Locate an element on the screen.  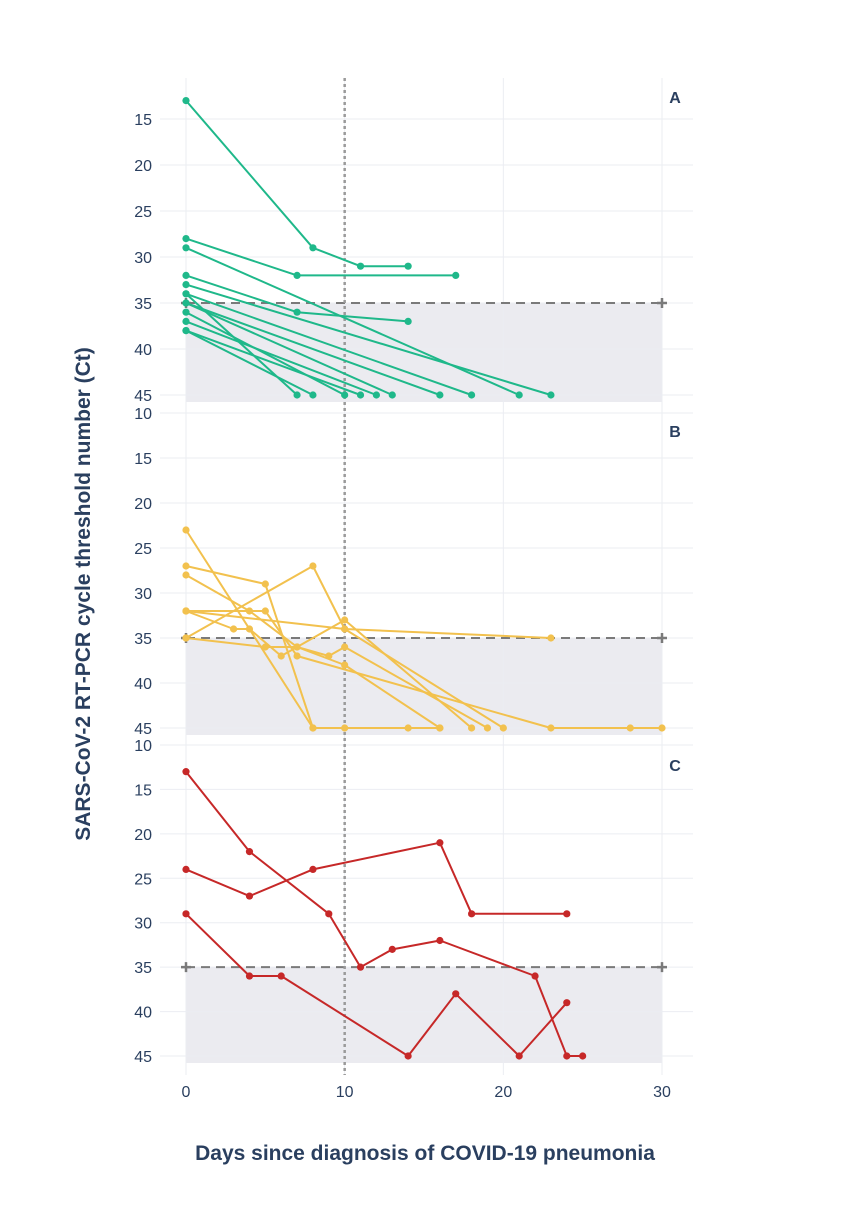
panel-label: B is located at coordinates (675, 432).